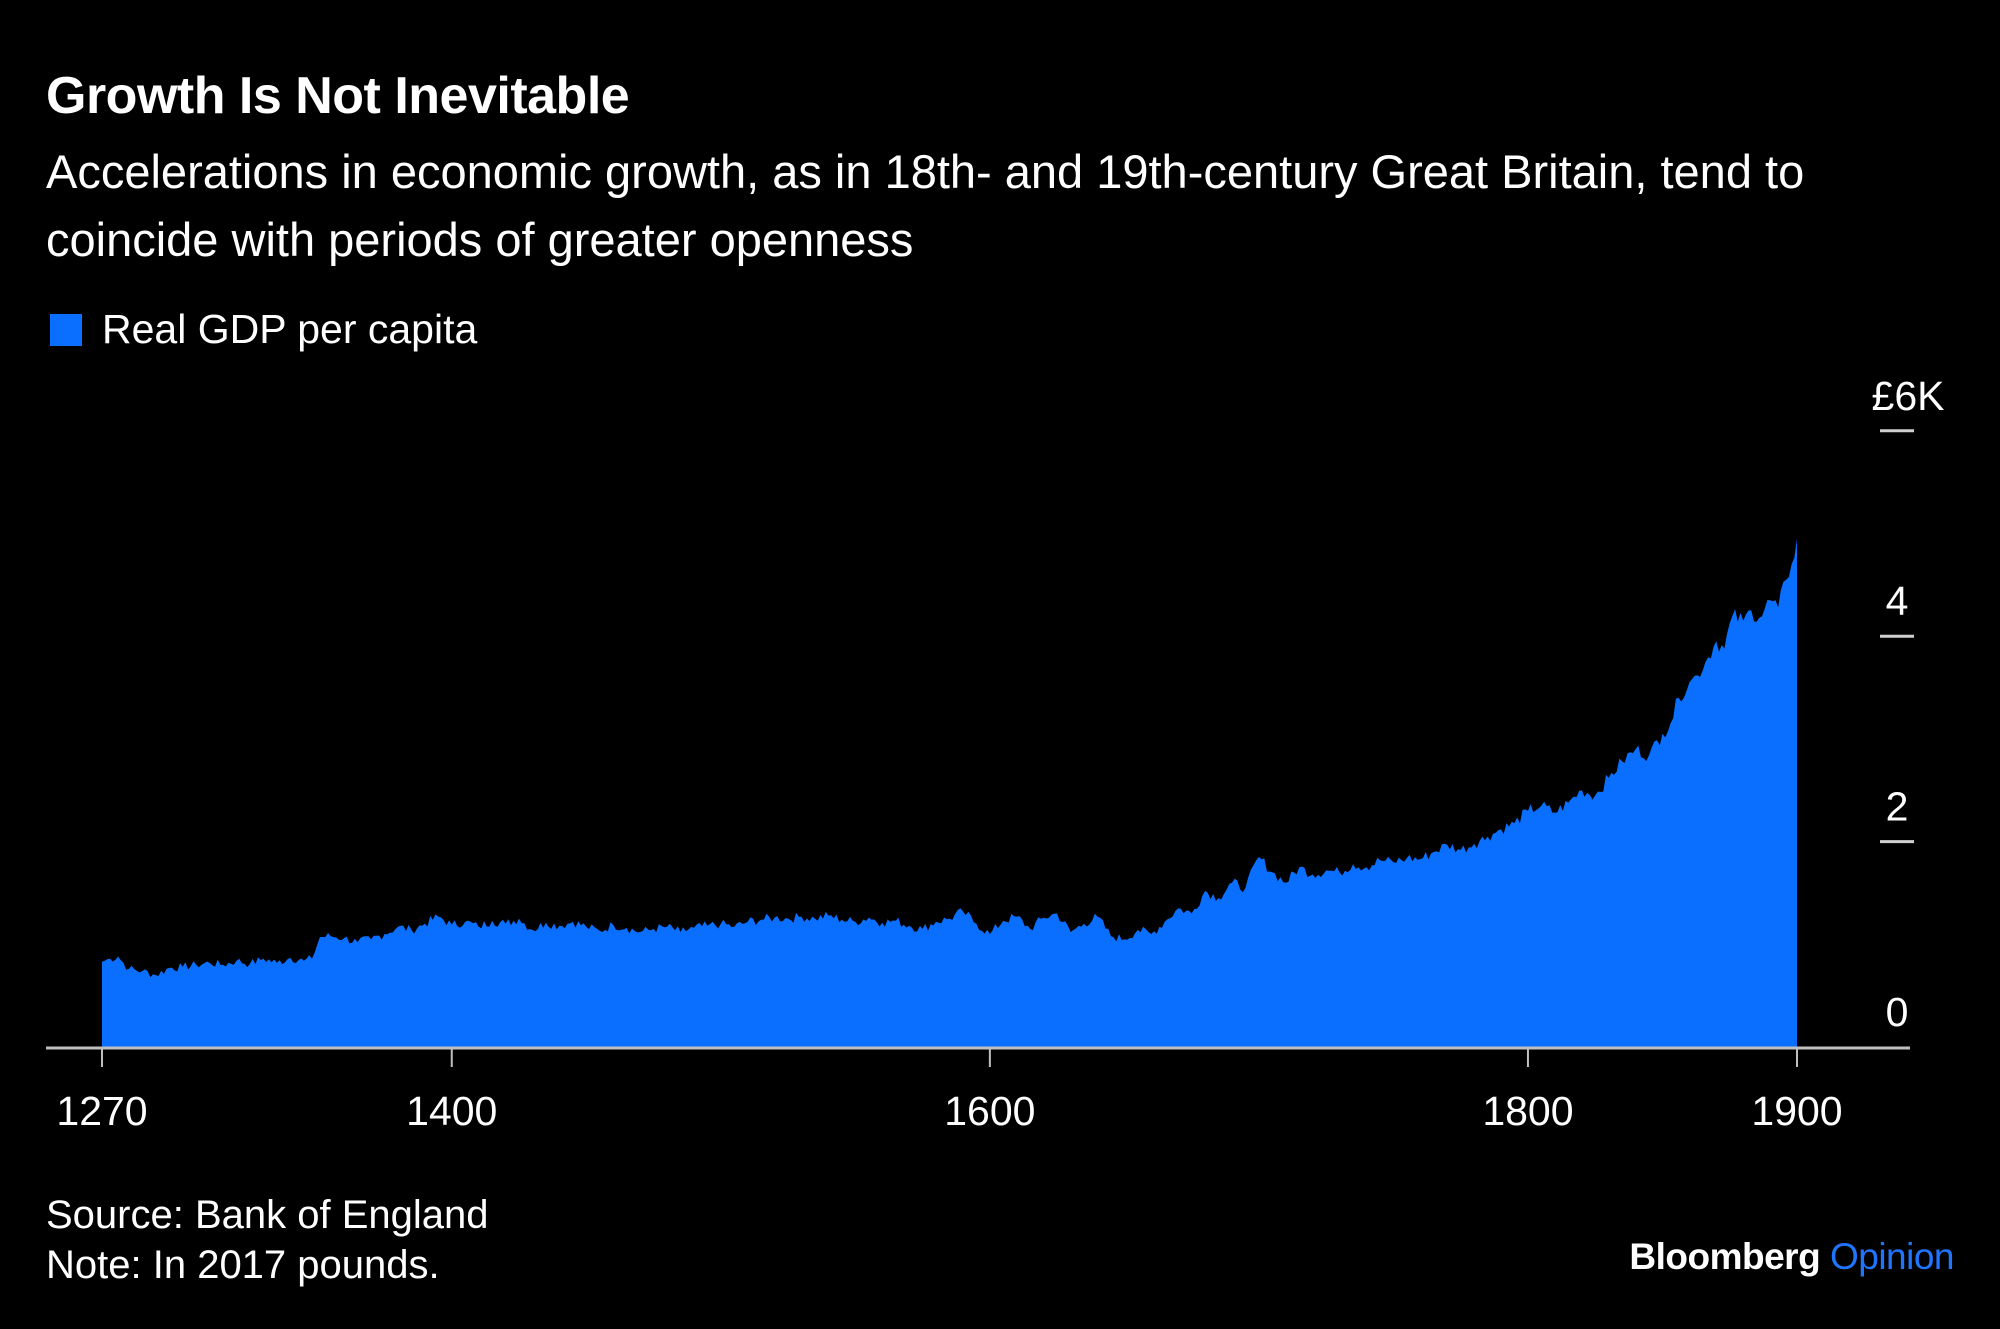 The image size is (2000, 1329). I want to click on y-tick-label: £6K, so click(1908, 396).